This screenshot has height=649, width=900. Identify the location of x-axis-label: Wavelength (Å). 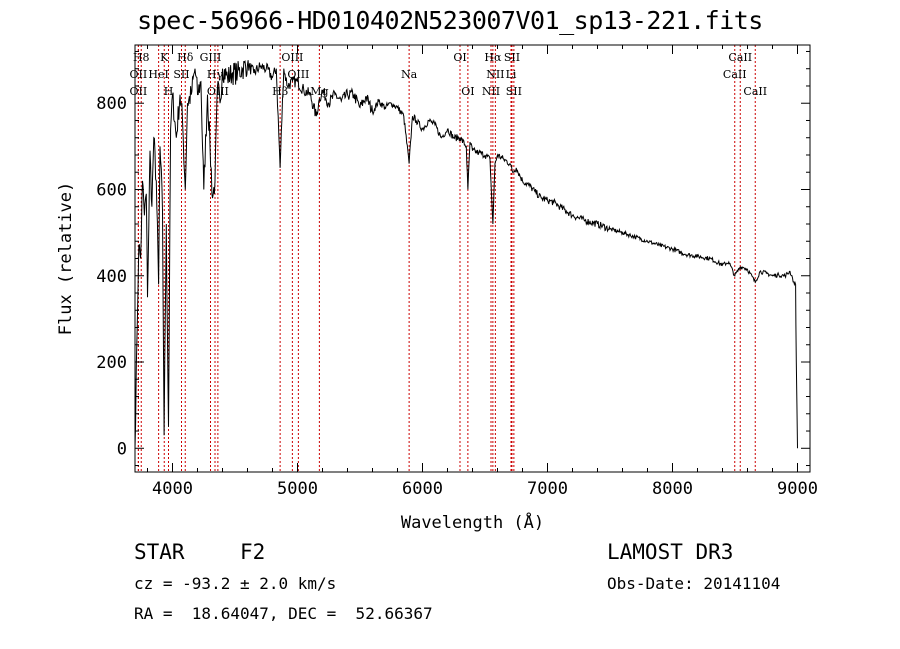
(472, 522).